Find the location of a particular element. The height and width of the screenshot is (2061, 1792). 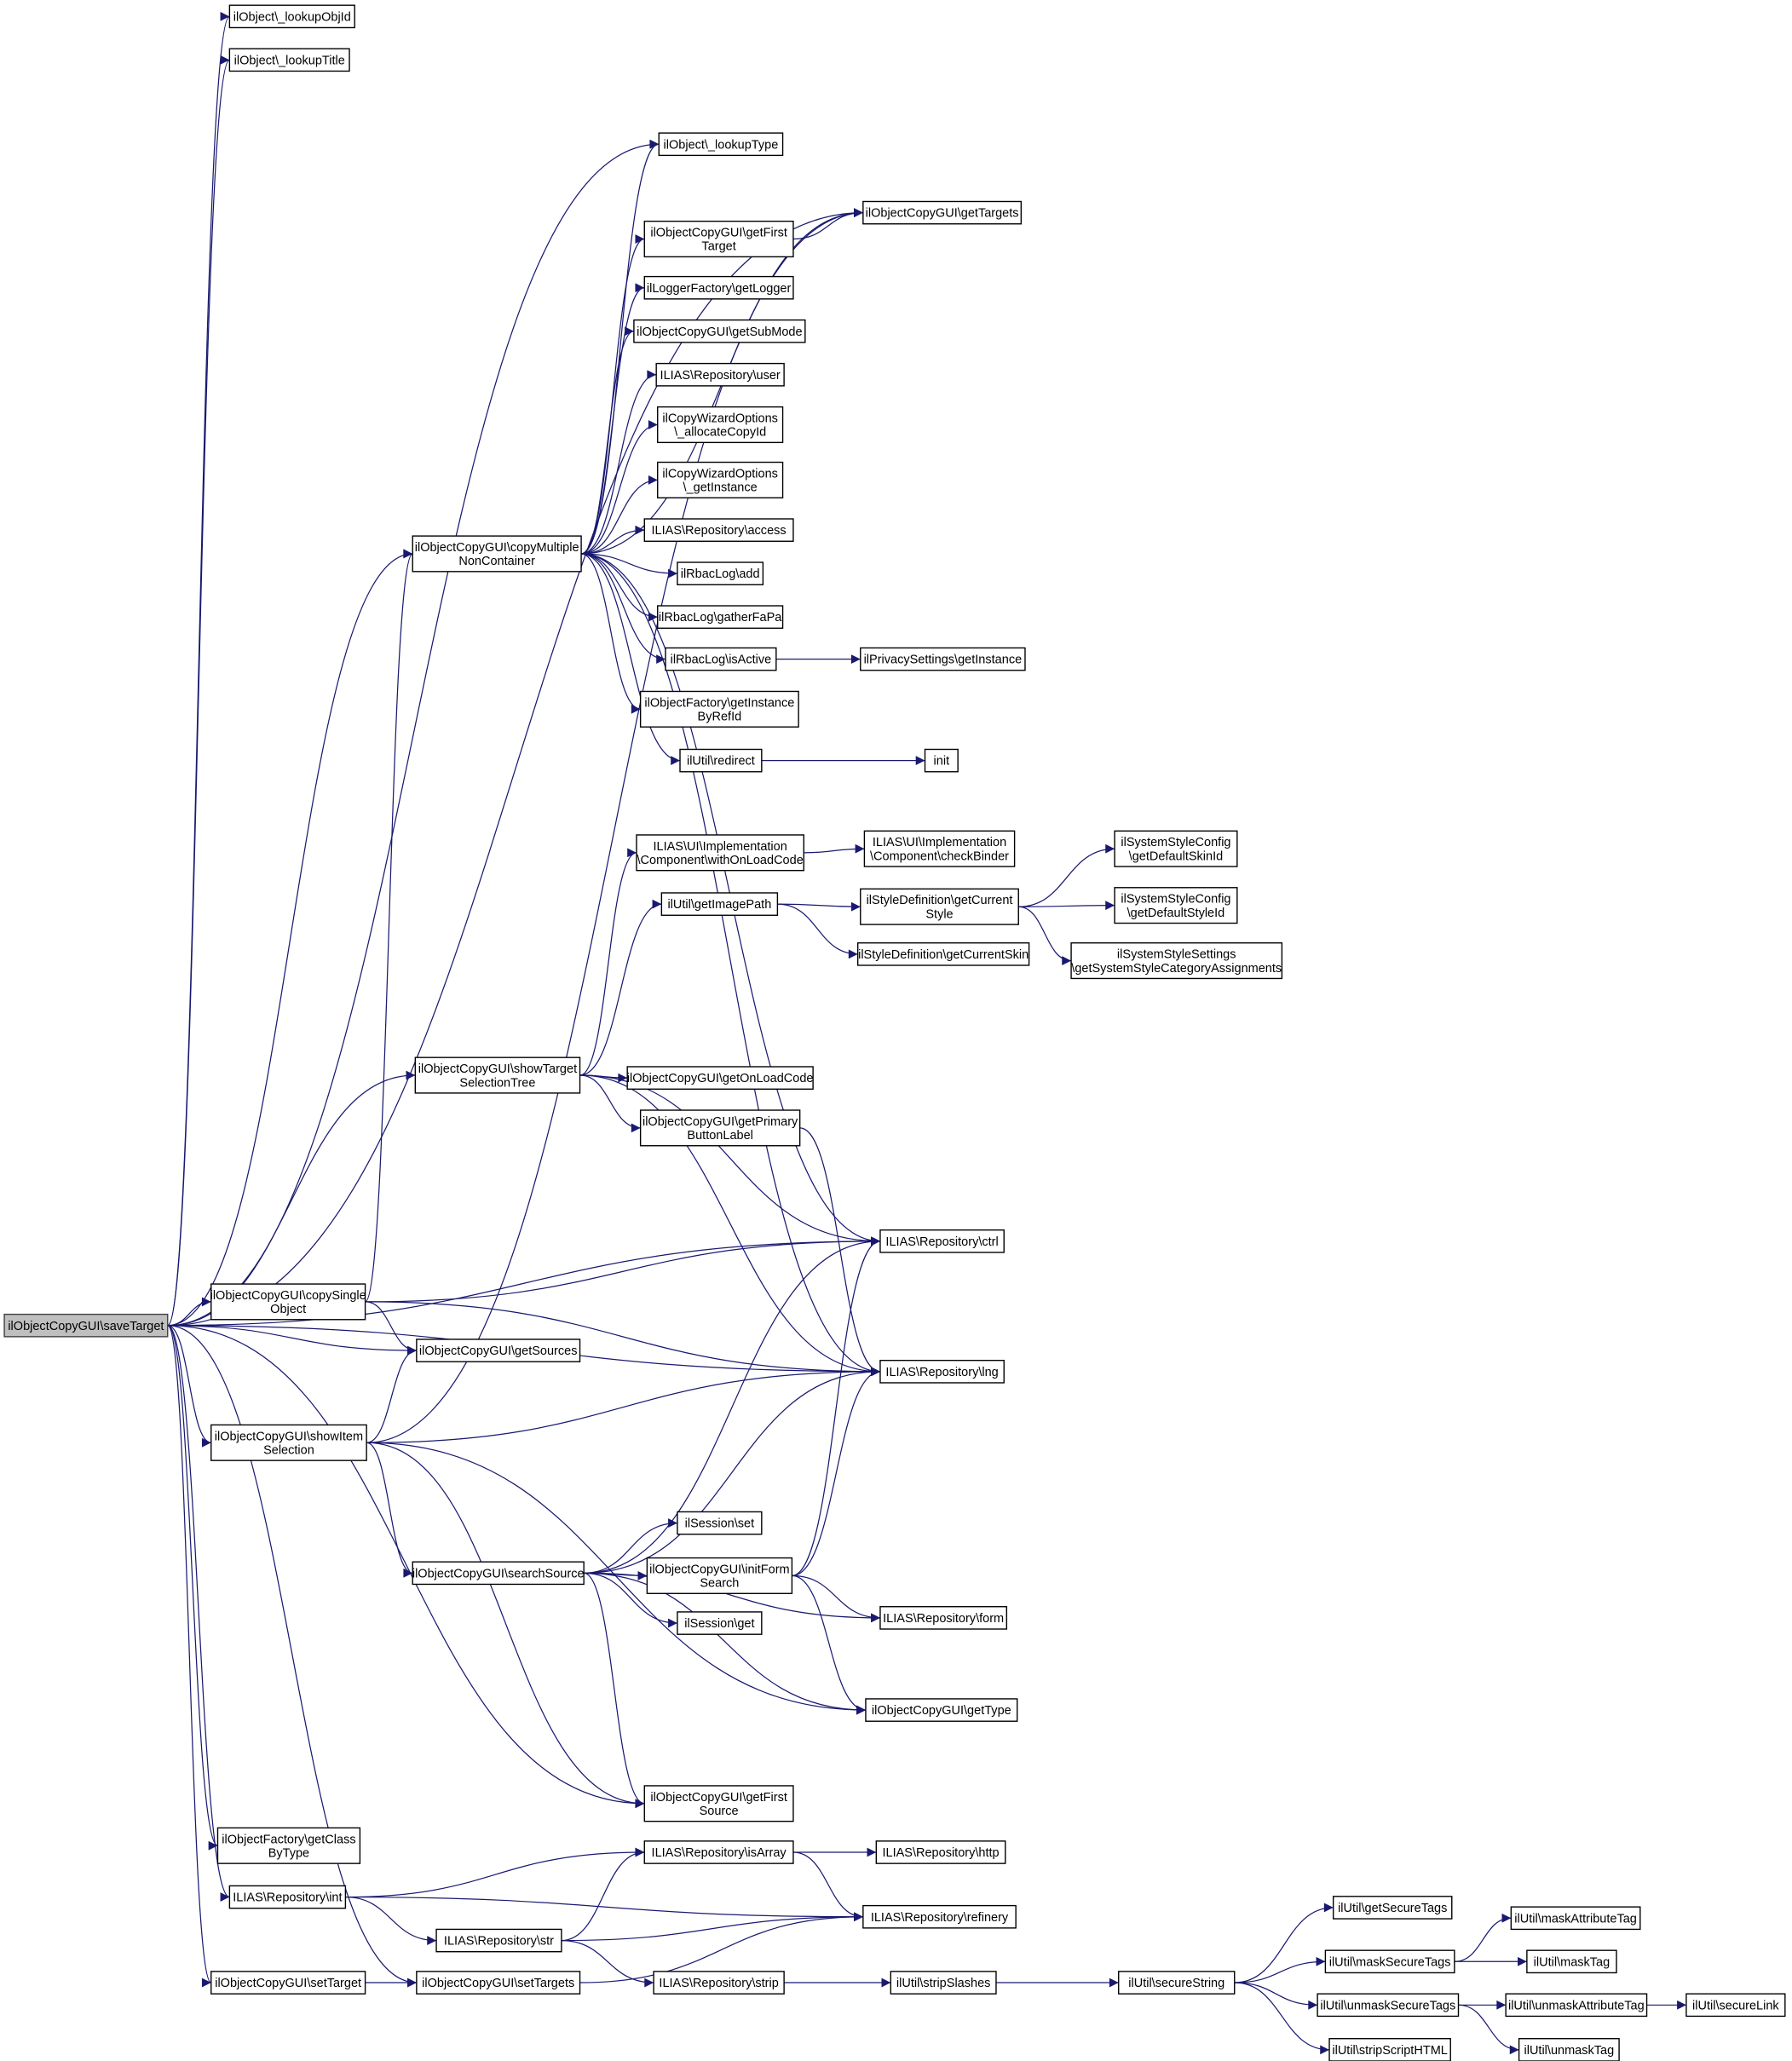

node-unmask-attribute-tag: ilUtil\unmaskAttributeTag is located at coordinates (1577, 2006).